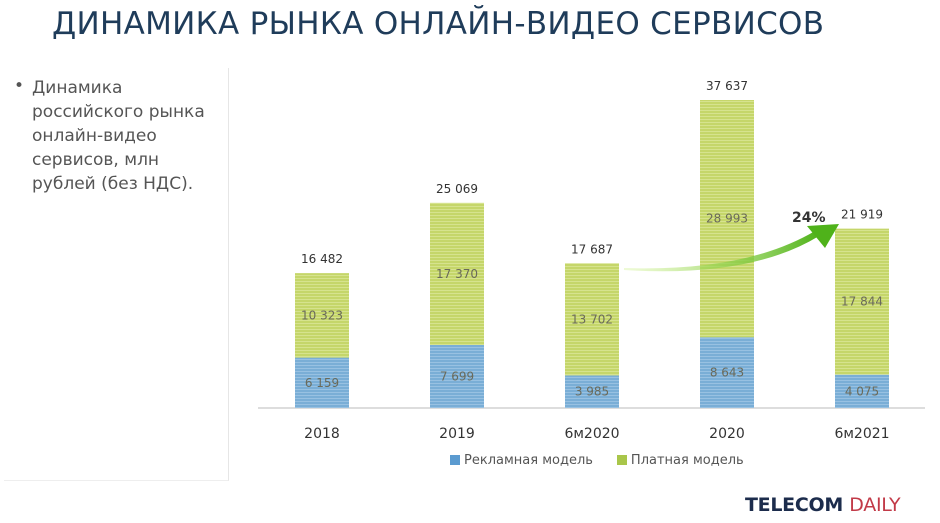 The image size is (940, 523). I want to click on category-label: 2020, so click(727, 434).